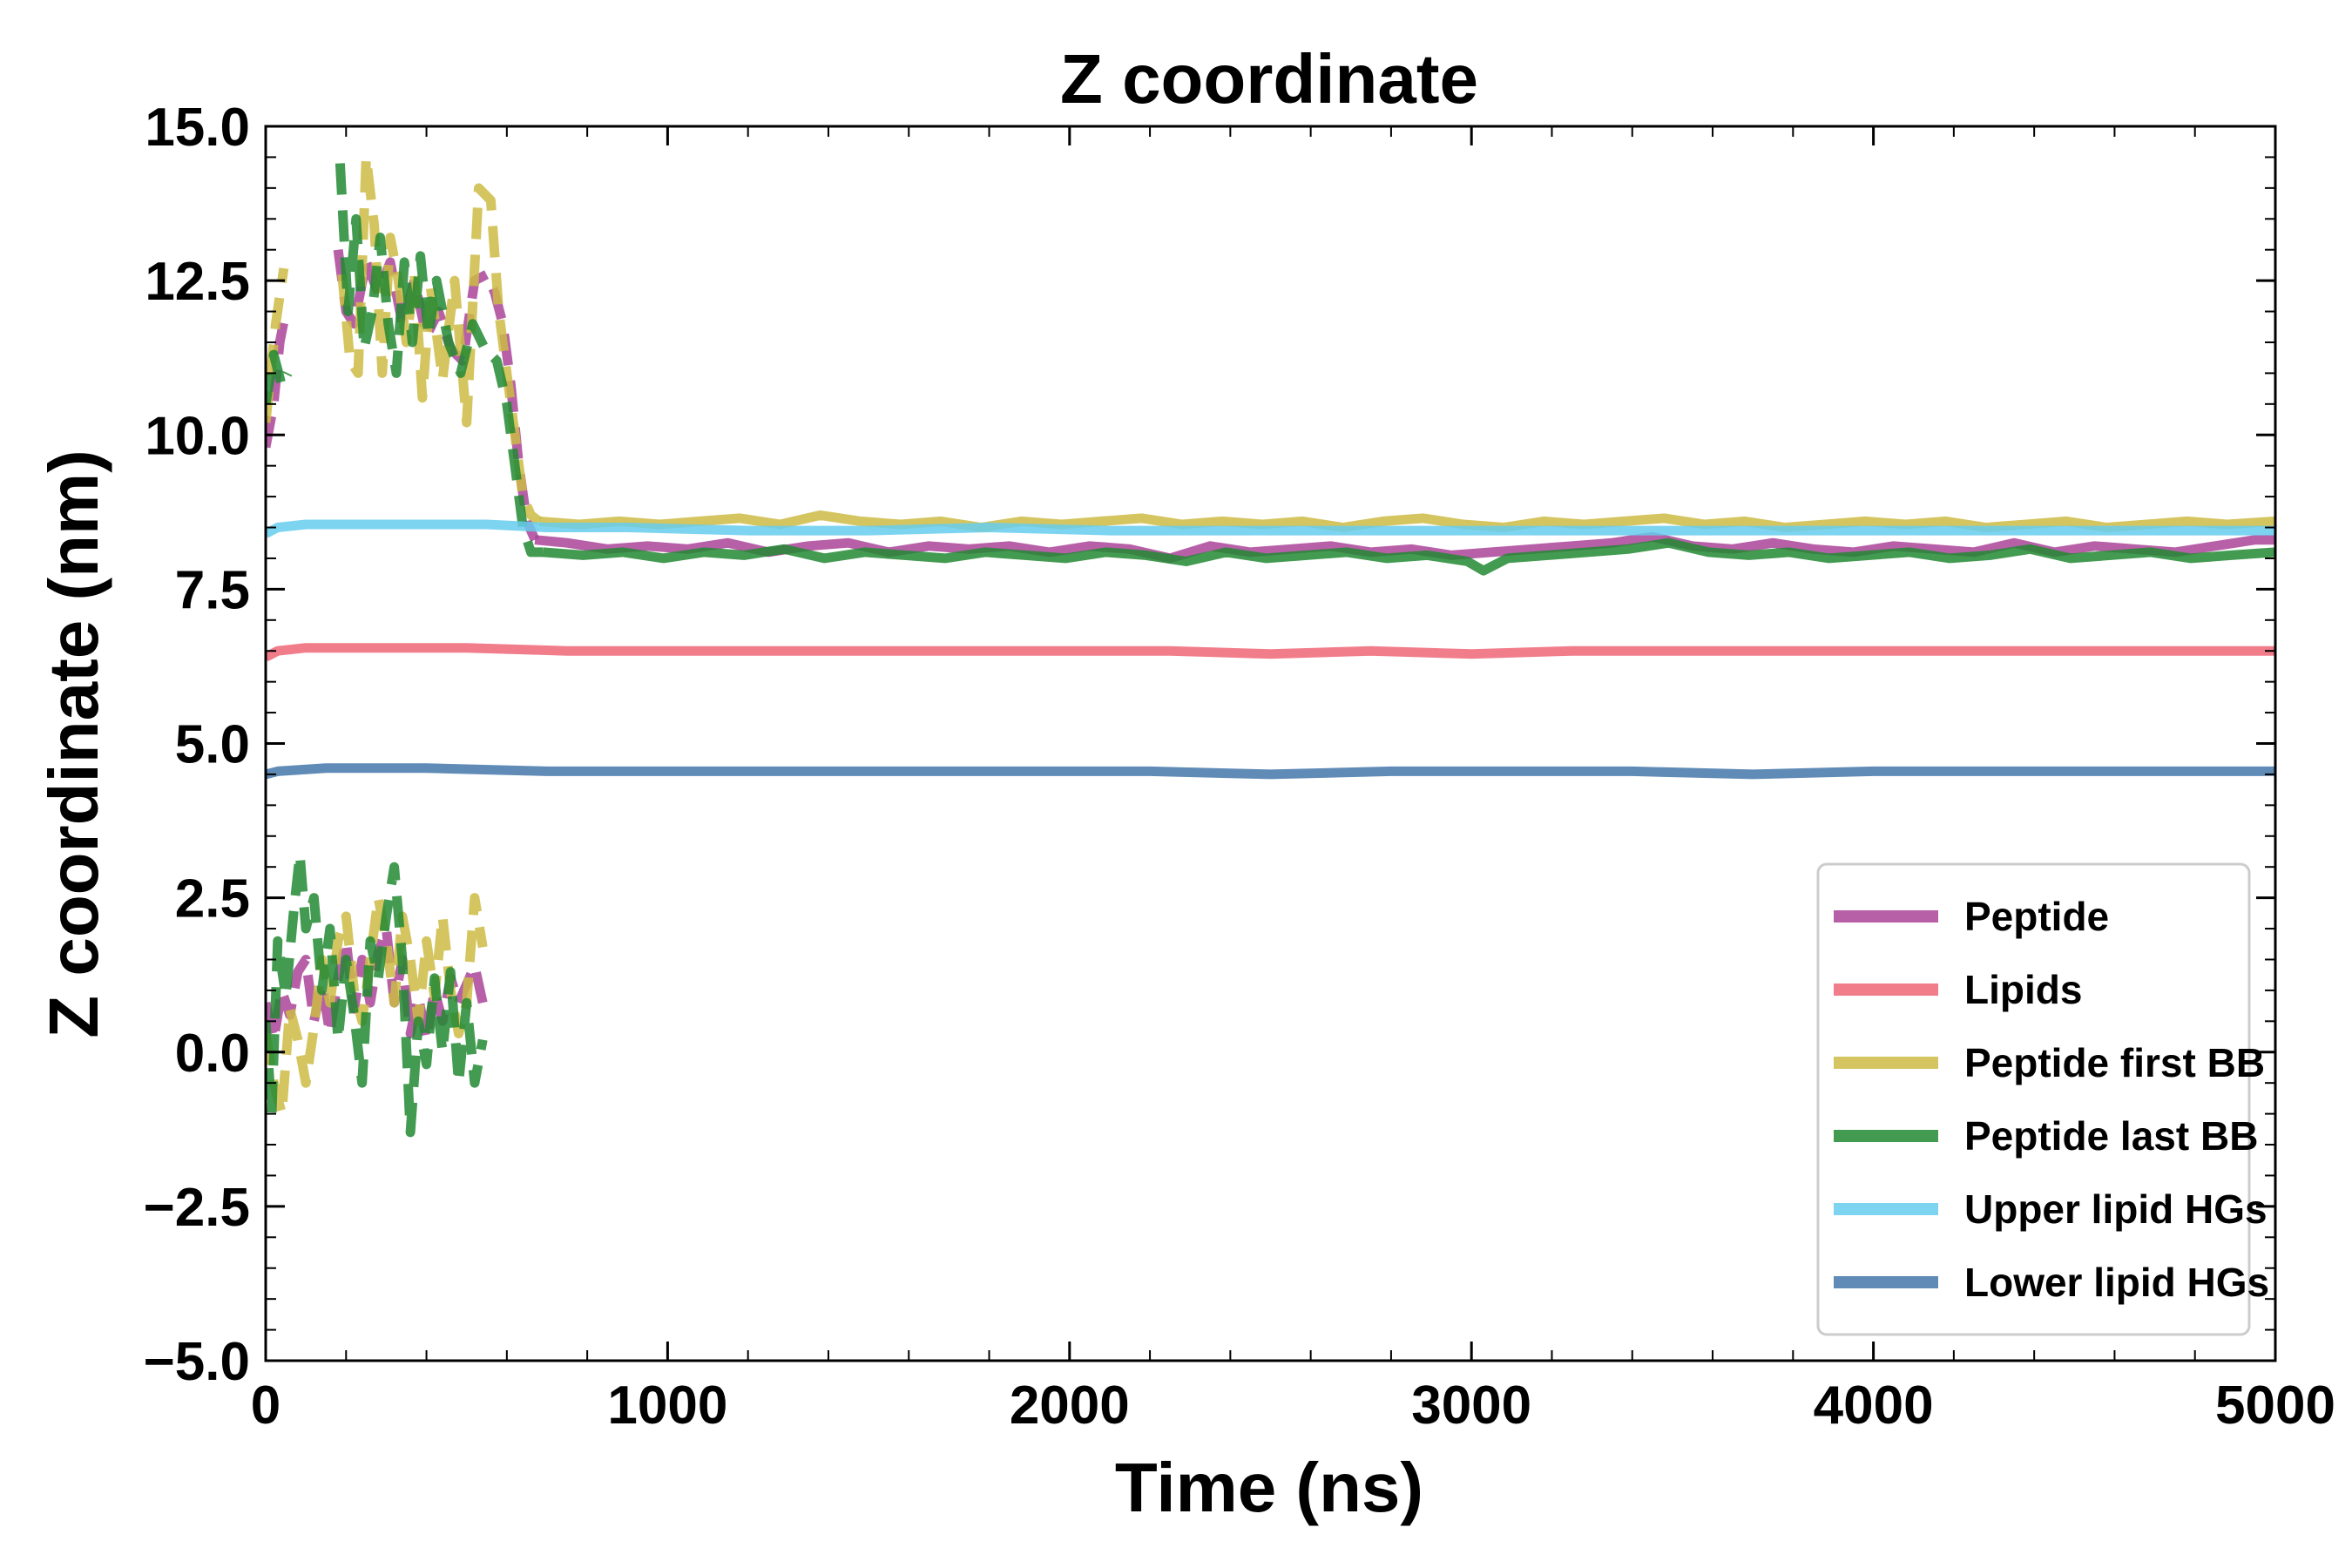 This screenshot has height=1568, width=2352. I want to click on legend-label-peptide-last-bb: Peptide last BB, so click(2111, 1136).